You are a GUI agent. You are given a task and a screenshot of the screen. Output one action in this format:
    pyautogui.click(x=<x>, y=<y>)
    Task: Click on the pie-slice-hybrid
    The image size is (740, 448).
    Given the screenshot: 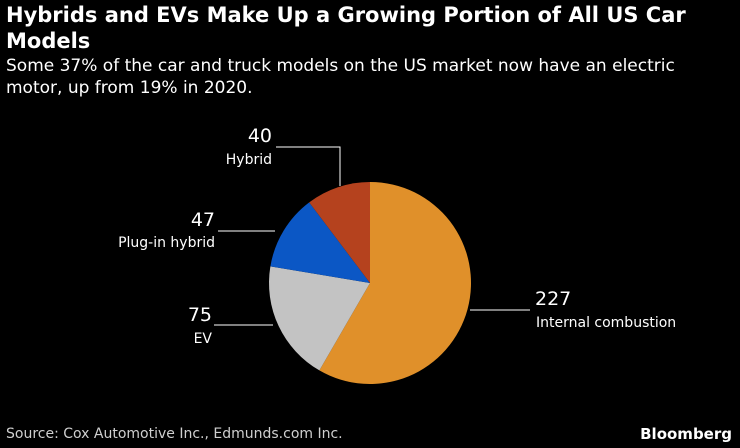 What is the action you would take?
    pyautogui.click(x=339, y=232)
    